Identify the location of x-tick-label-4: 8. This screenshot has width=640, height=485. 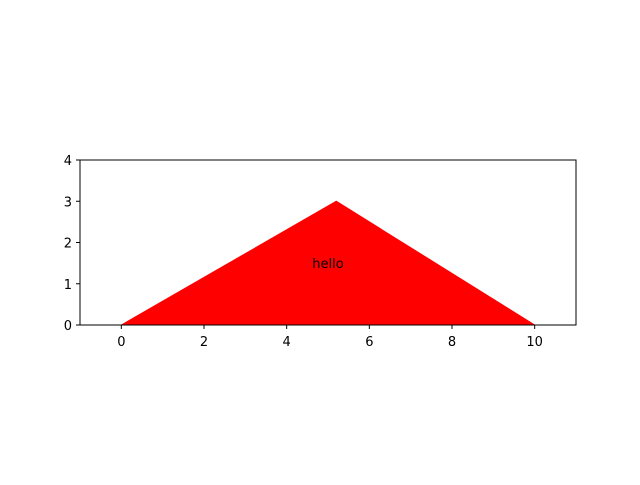
(452, 342).